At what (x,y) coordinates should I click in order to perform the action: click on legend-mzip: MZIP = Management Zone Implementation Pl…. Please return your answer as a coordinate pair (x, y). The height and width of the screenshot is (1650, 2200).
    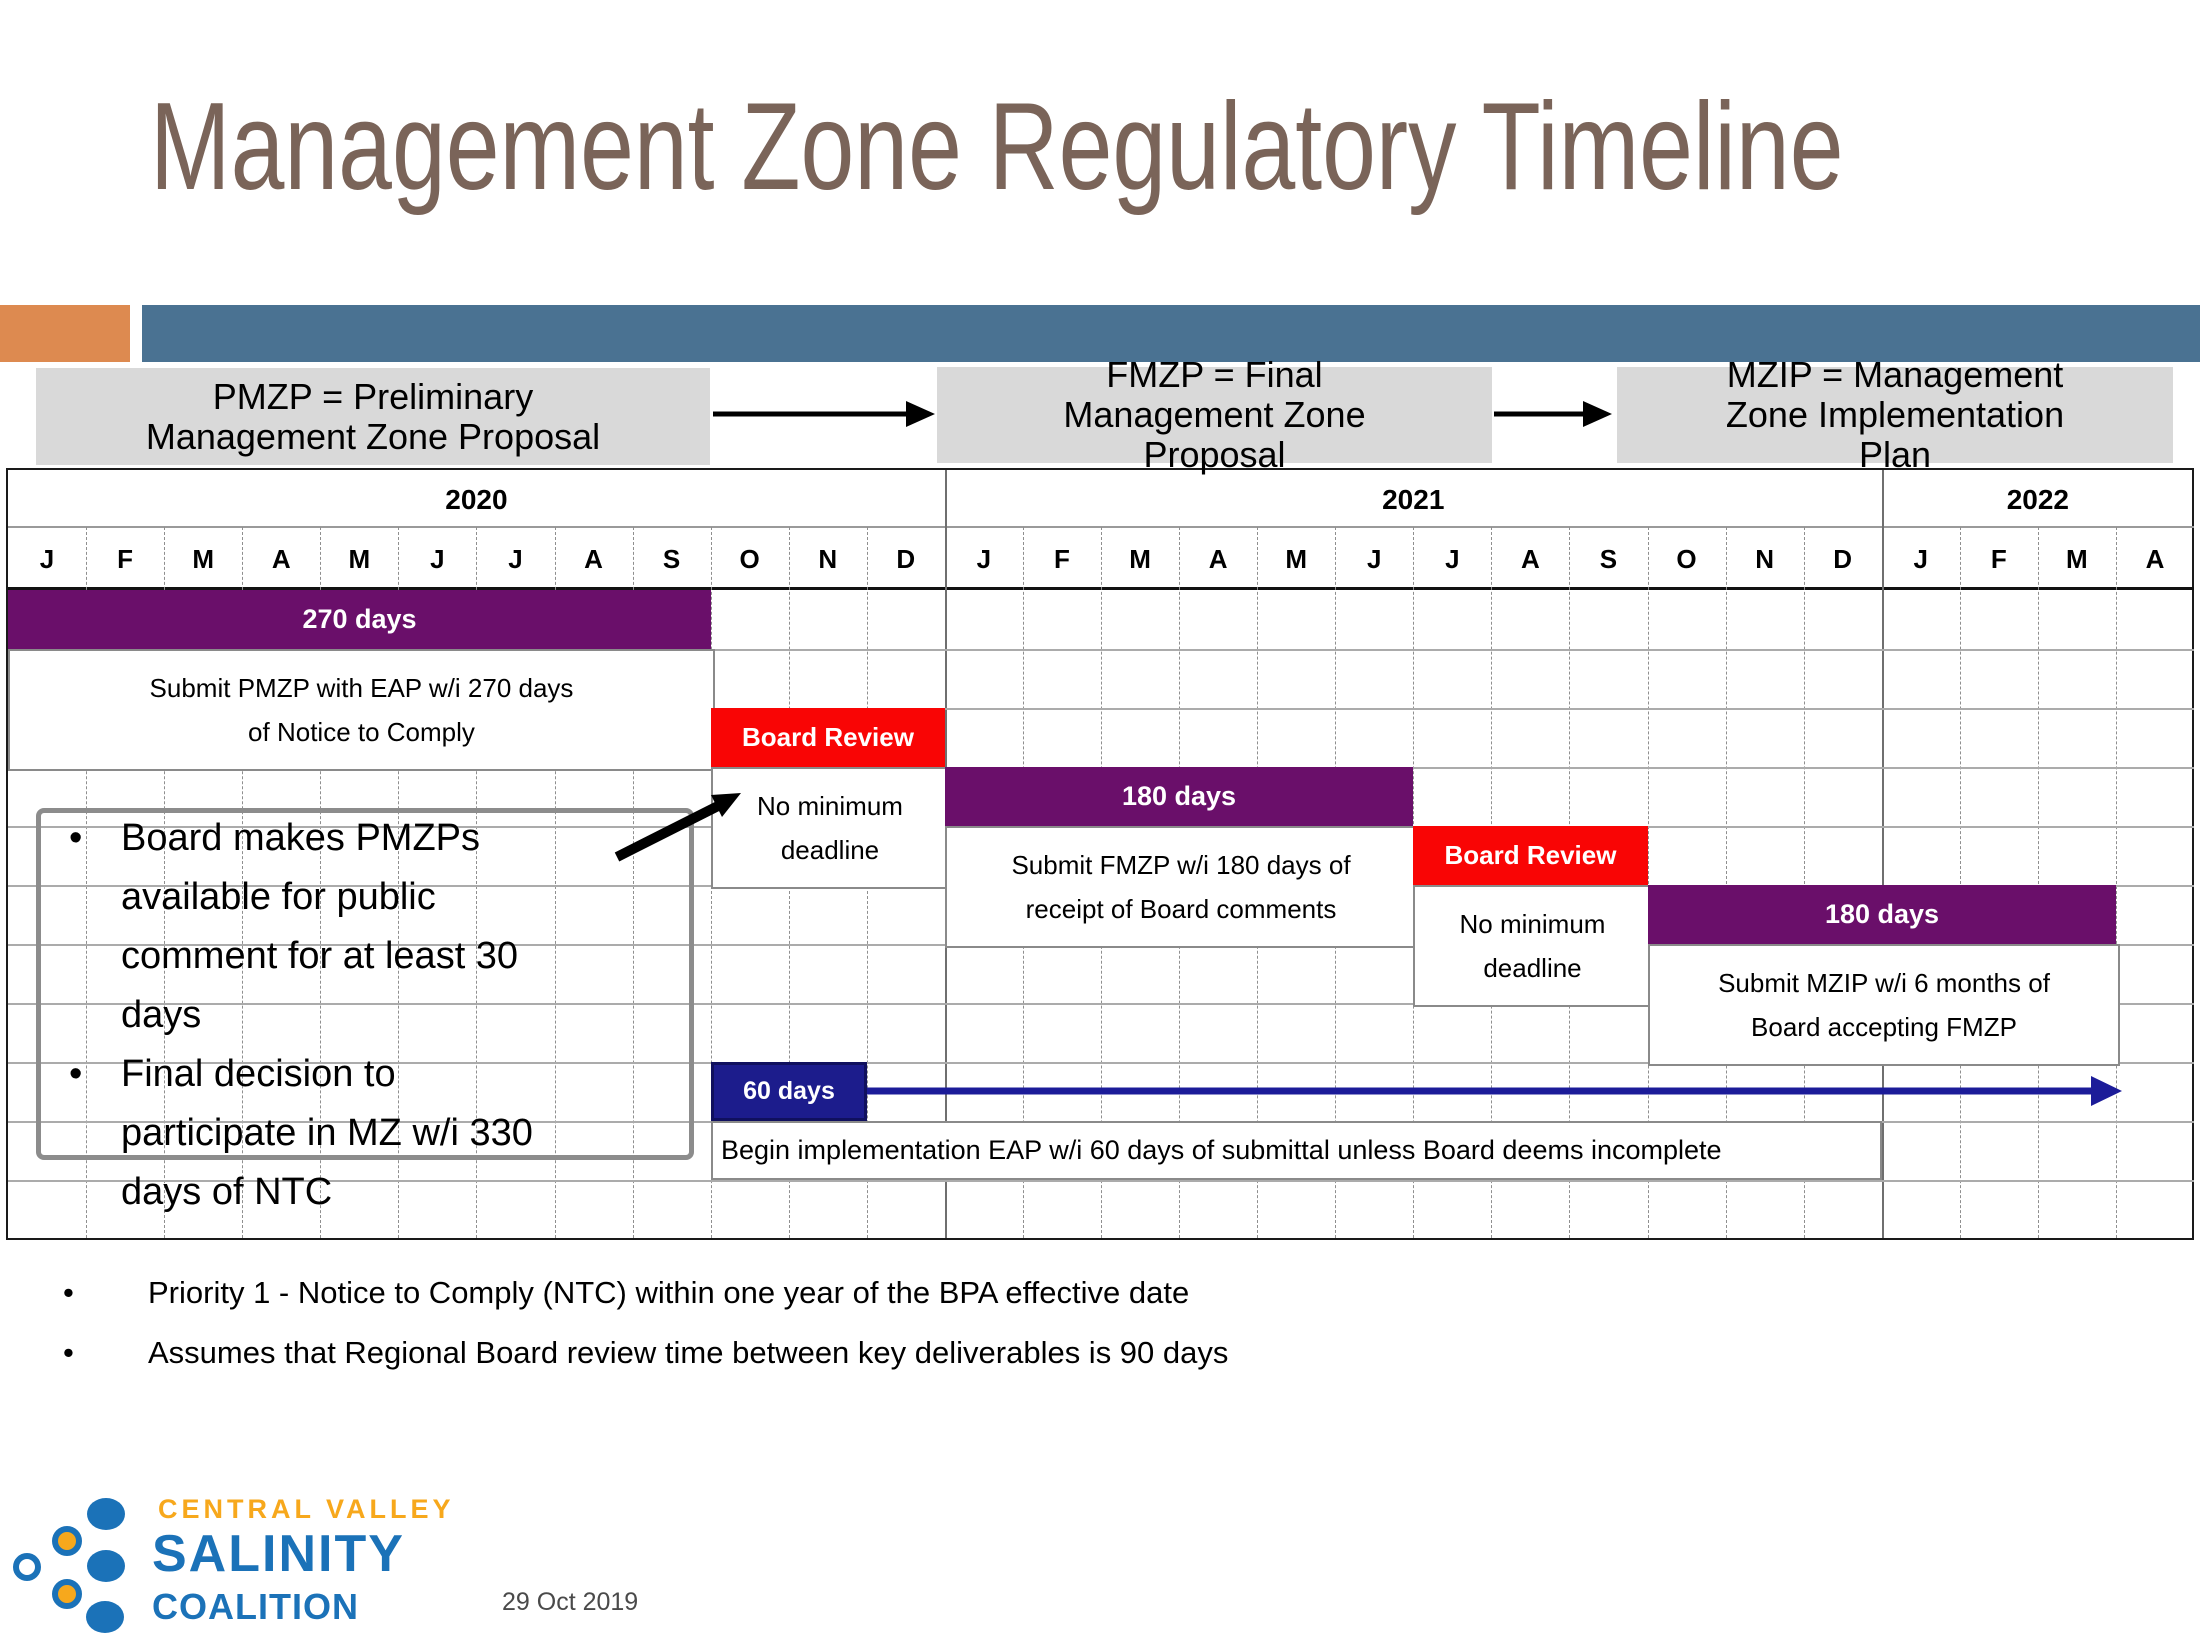
    Looking at the image, I should click on (1895, 415).